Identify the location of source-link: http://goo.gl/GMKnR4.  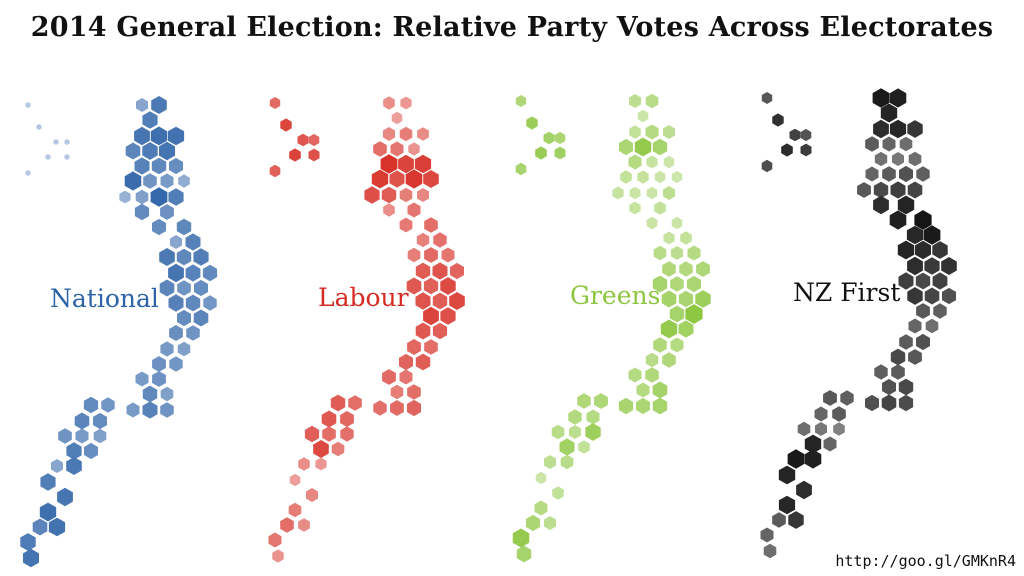
(925, 561).